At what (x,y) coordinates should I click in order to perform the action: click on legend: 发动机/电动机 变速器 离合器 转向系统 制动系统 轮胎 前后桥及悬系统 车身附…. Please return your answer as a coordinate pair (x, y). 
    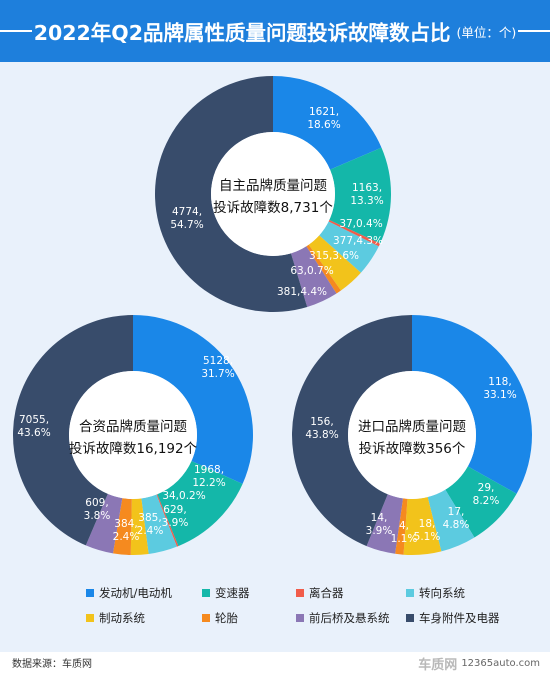
    Looking at the image, I should click on (306, 606).